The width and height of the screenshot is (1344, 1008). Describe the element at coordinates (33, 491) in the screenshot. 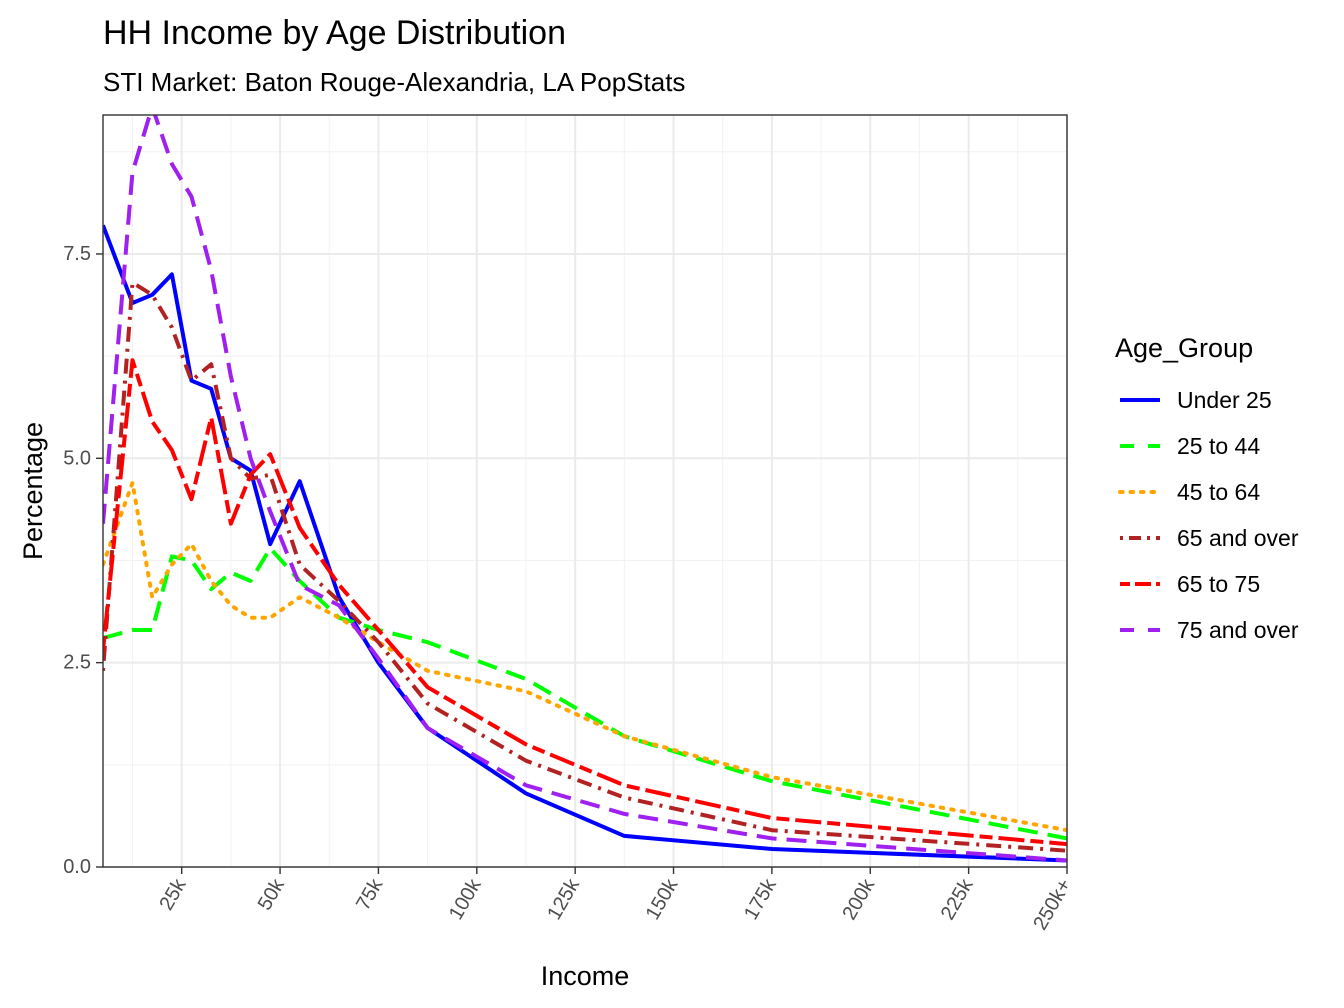

I see `y-axis-title: Percentage` at that location.